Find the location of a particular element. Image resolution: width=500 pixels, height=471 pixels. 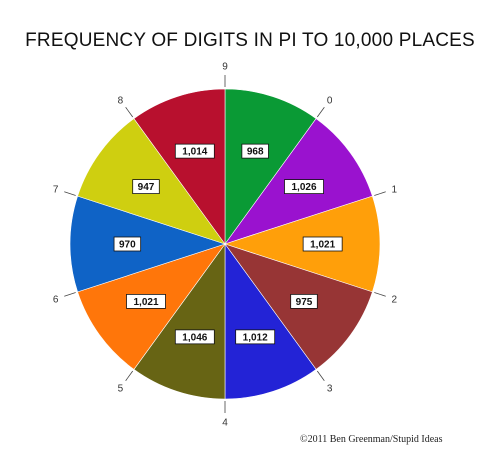

value-label-1: 1,026 is located at coordinates (303, 187).